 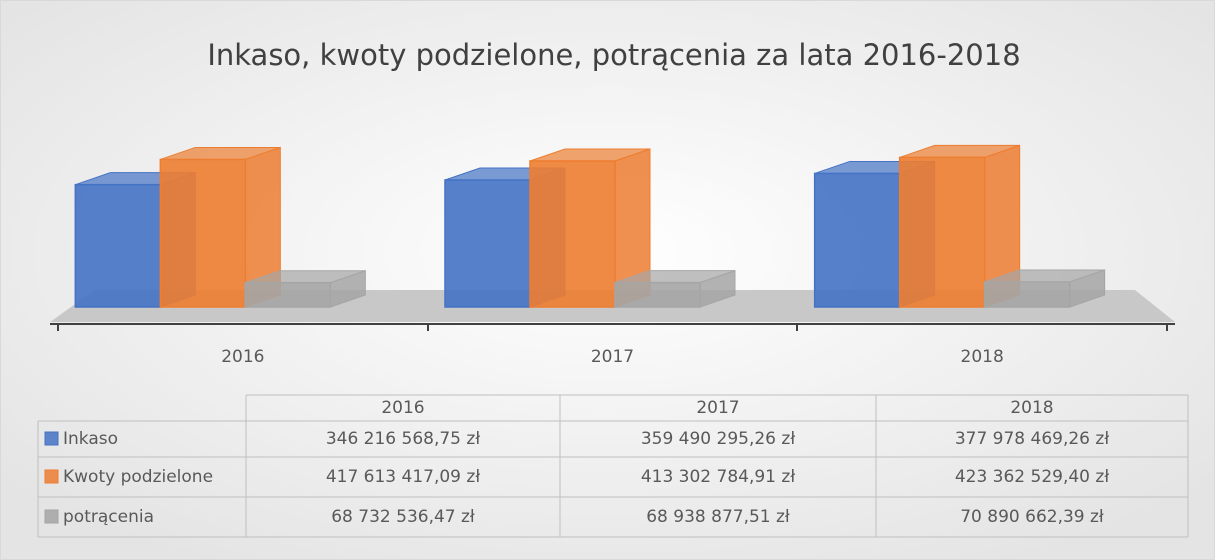 What do you see at coordinates (717, 408) in the screenshot?
I see `table-header: 2017` at bounding box center [717, 408].